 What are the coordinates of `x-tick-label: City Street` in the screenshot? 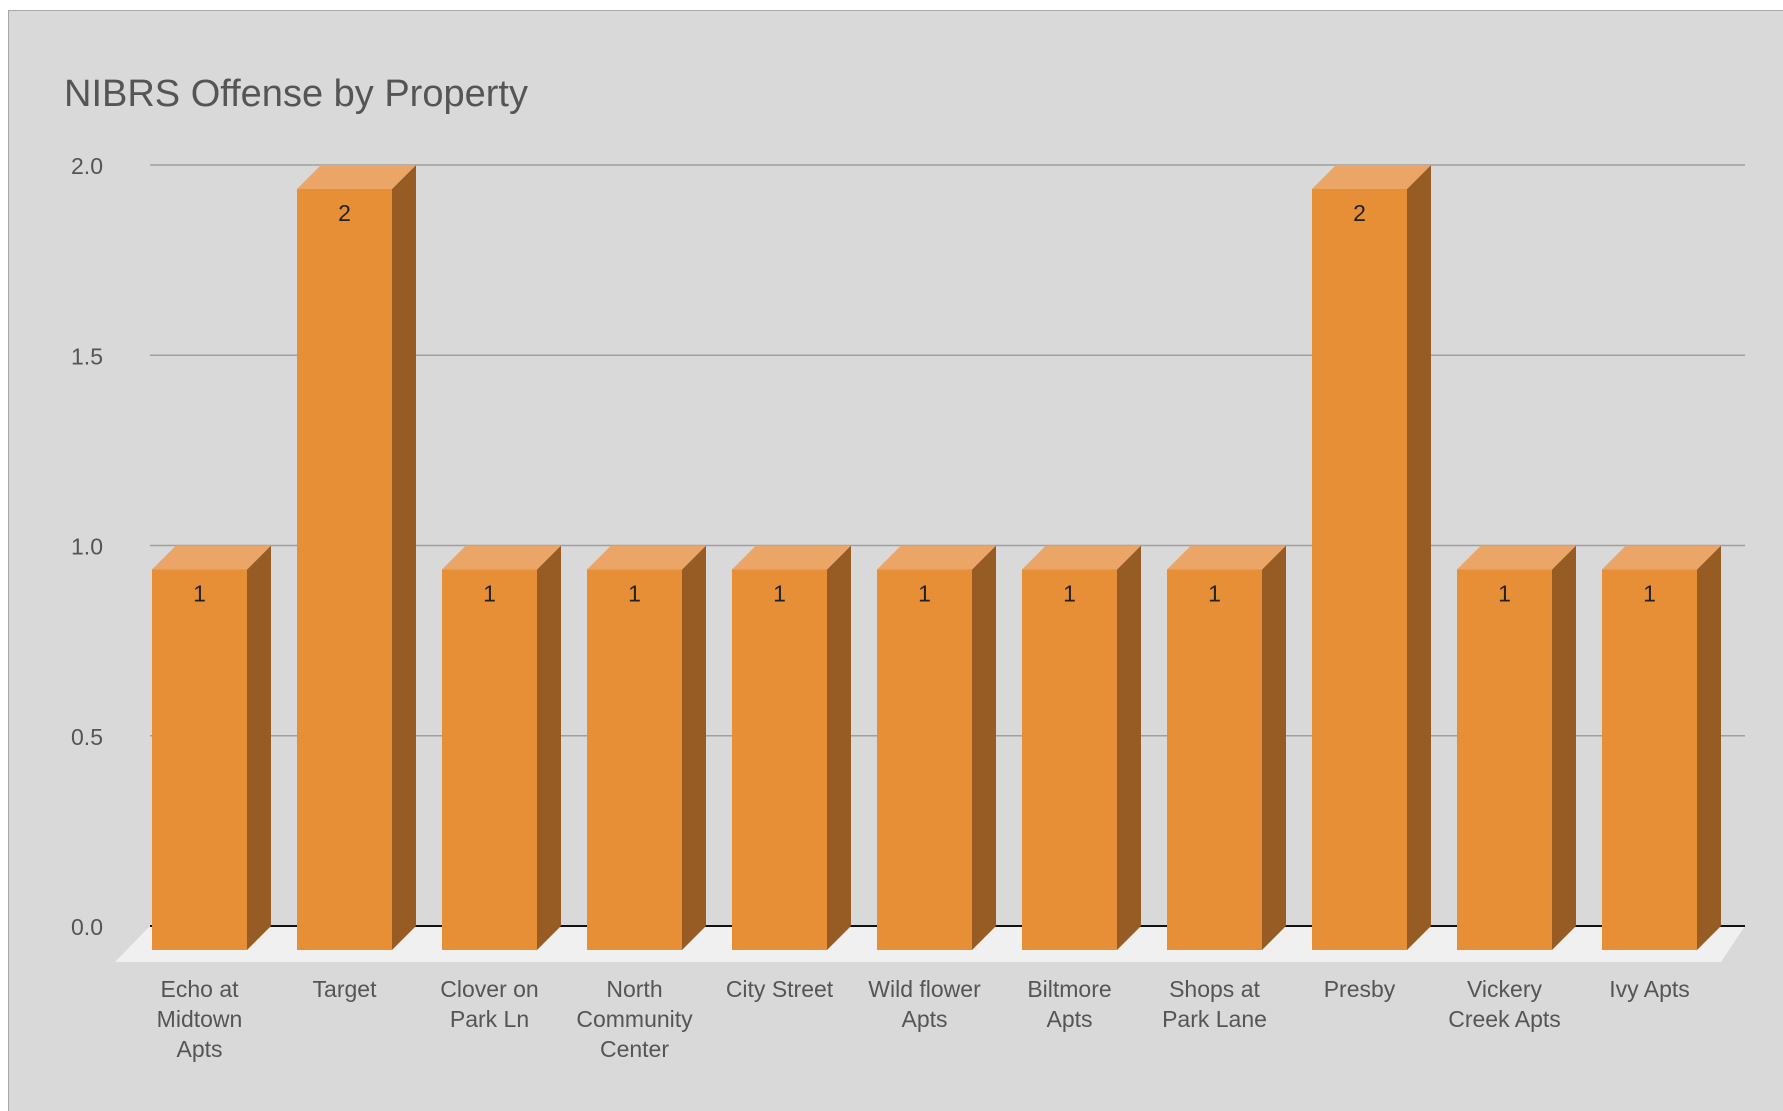 It's located at (780, 989).